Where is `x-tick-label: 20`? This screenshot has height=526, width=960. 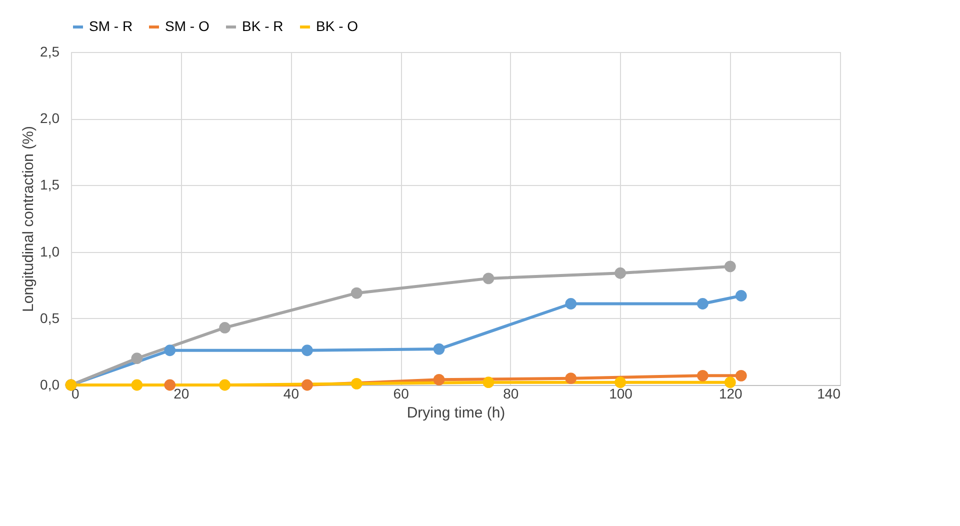 x-tick-label: 20 is located at coordinates (182, 394).